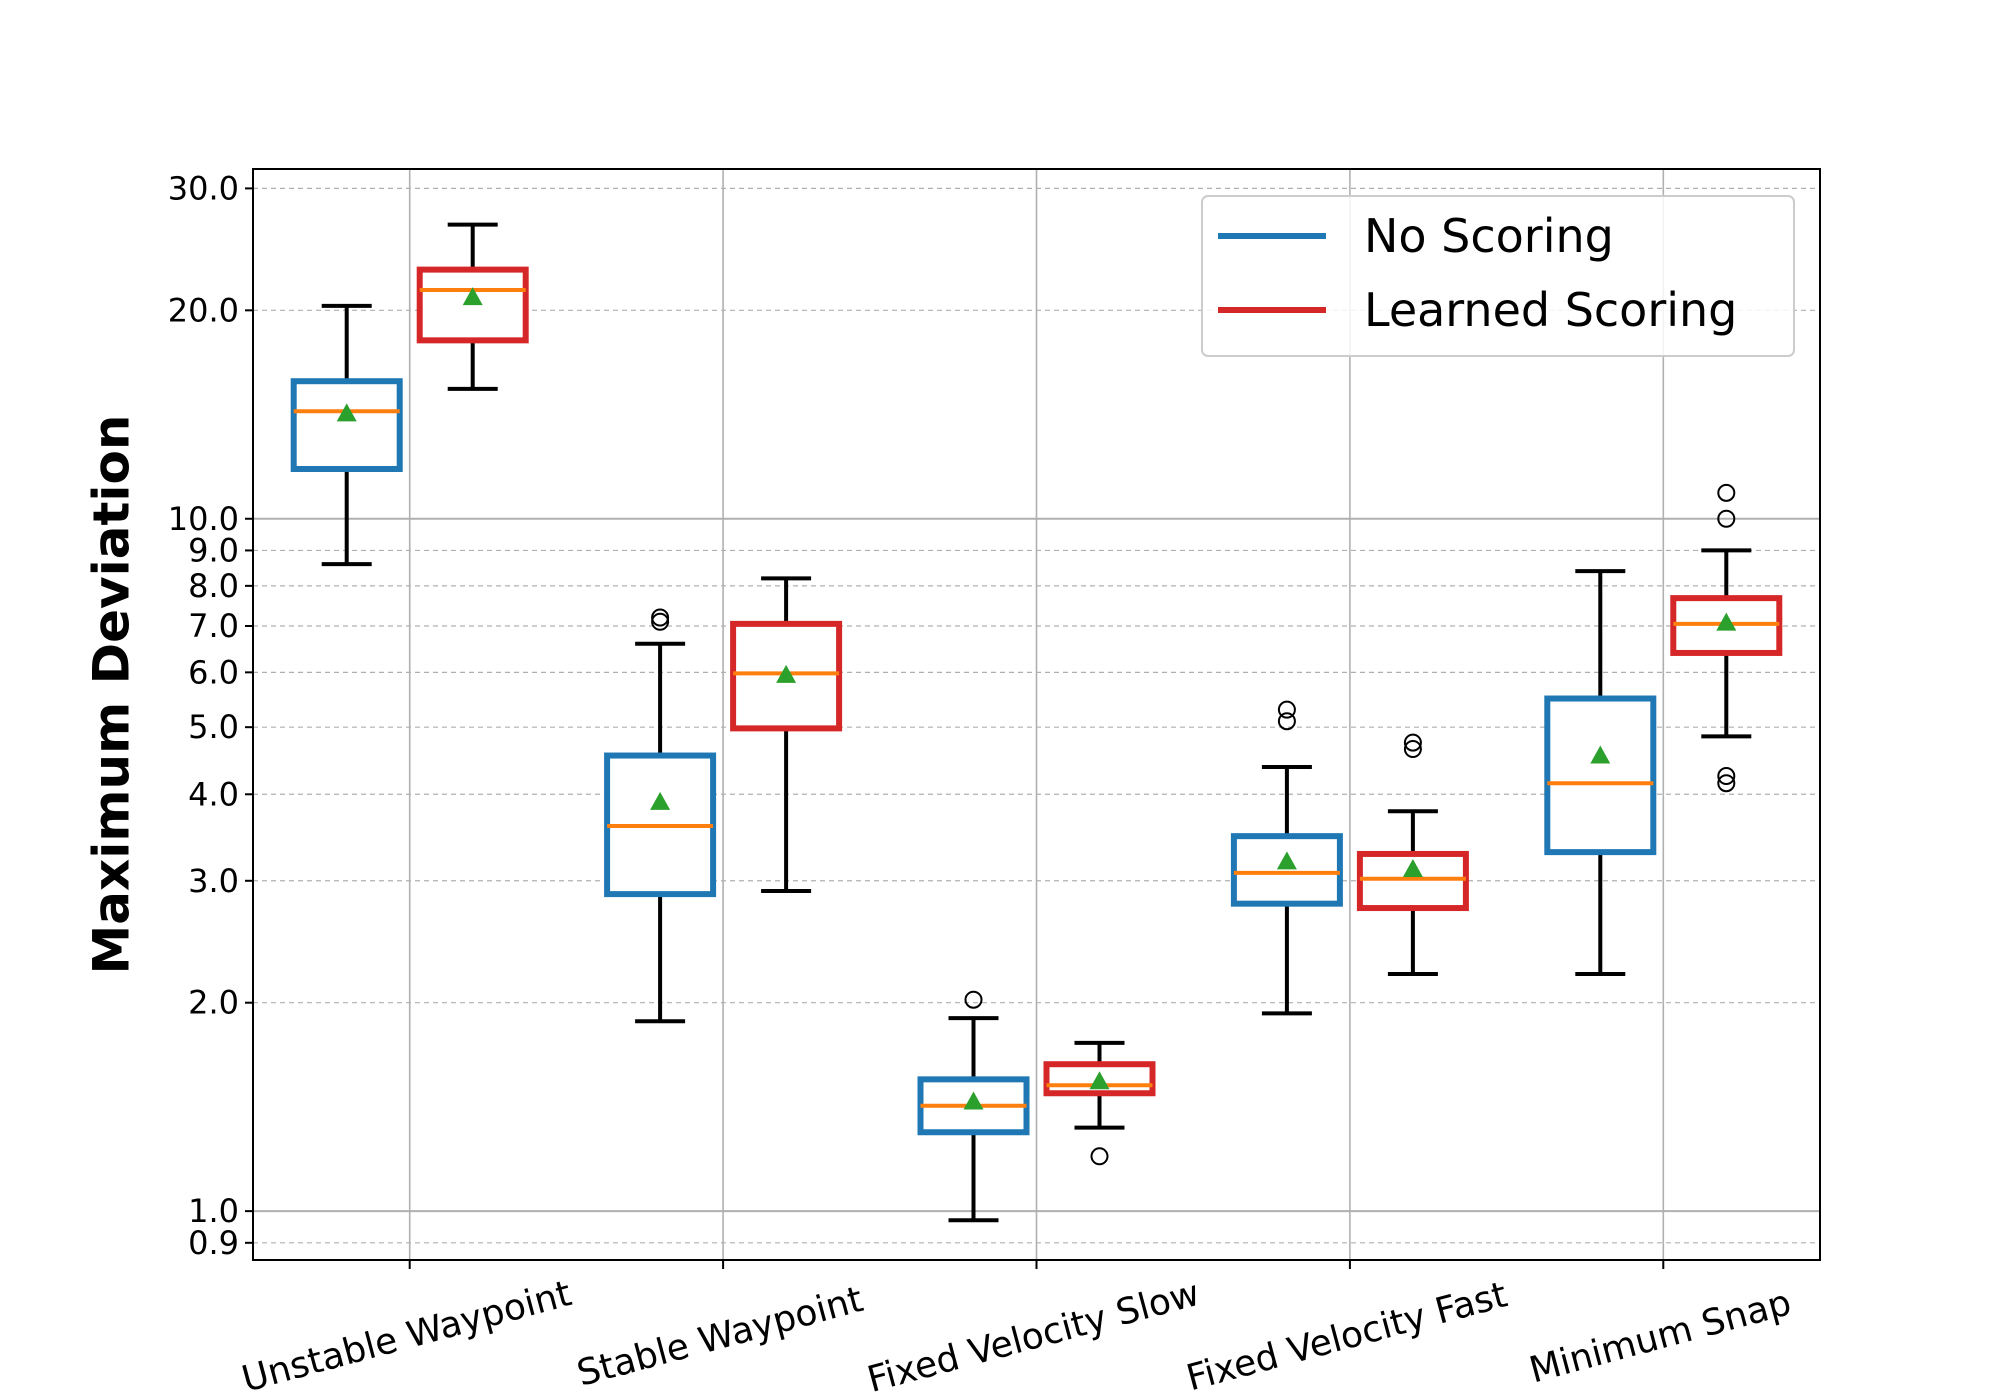 The height and width of the screenshot is (1400, 2000). What do you see at coordinates (1550, 310) in the screenshot?
I see `legend-label-learned-scoring: Learned Scoring` at bounding box center [1550, 310].